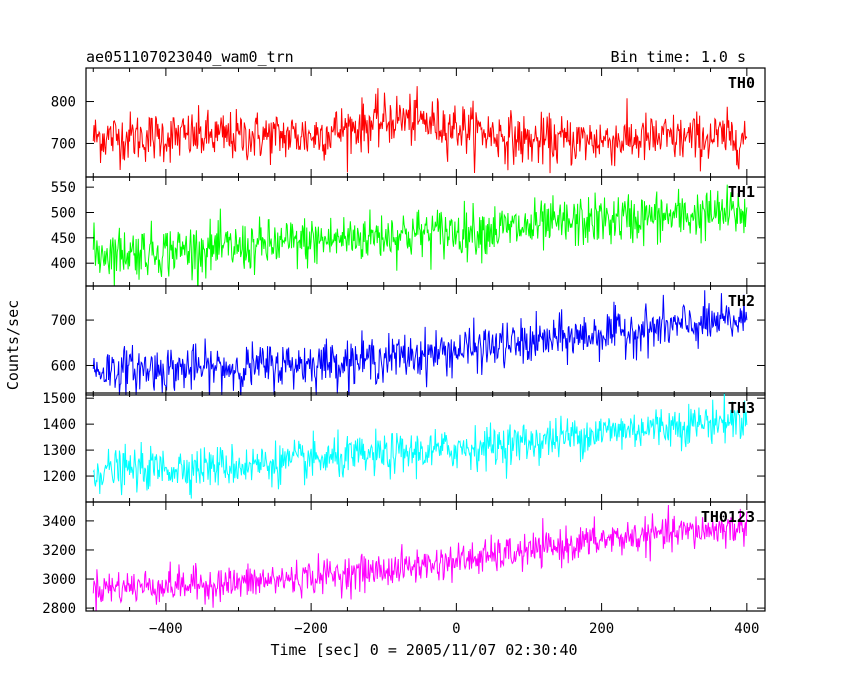  What do you see at coordinates (420, 557) in the screenshot?
I see `series-th0123` at bounding box center [420, 557].